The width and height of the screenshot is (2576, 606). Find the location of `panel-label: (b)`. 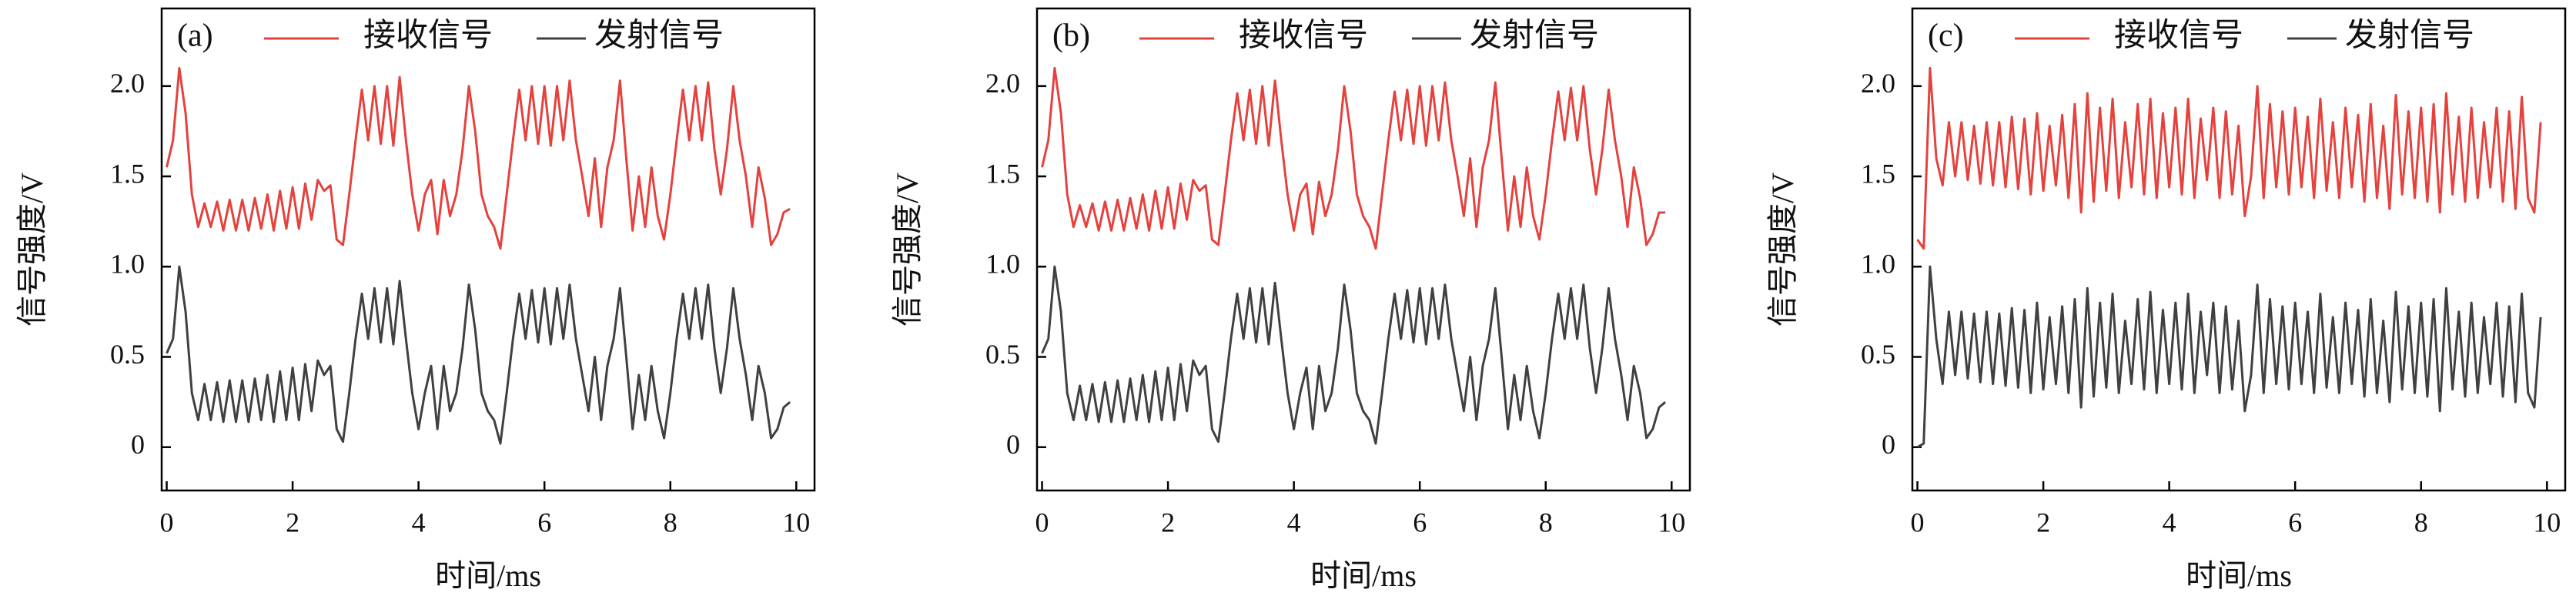

panel-label: (b) is located at coordinates (1071, 36).